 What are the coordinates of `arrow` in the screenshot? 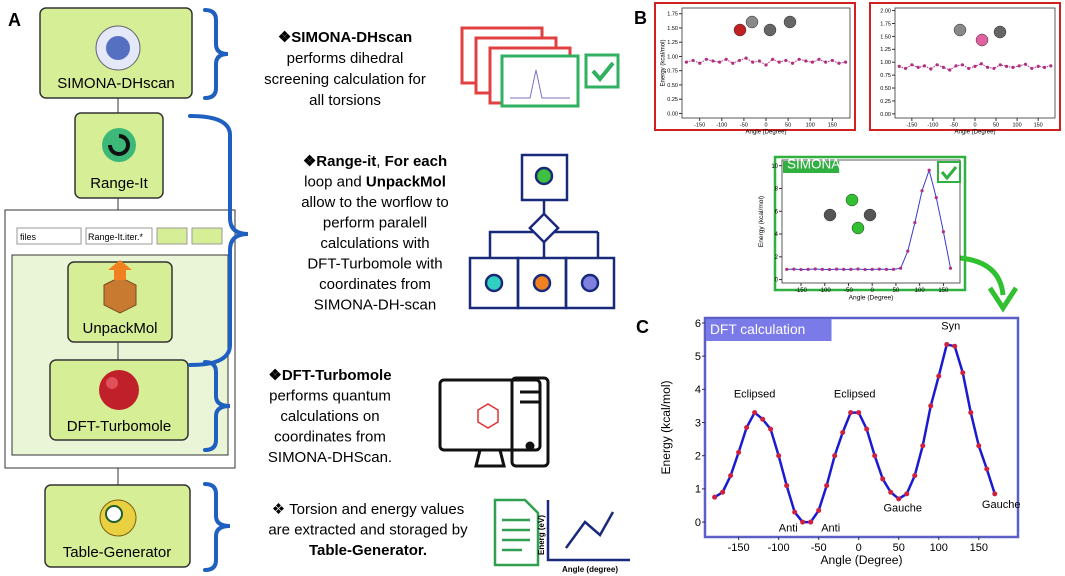 It's located at (982, 275).